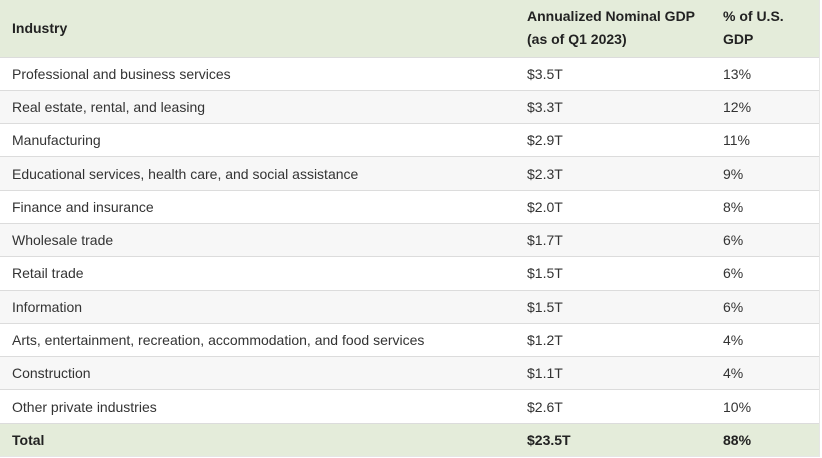 The image size is (822, 458). Describe the element at coordinates (109, 106) in the screenshot. I see `cell-industry: Real estate, rental, and leasing` at that location.